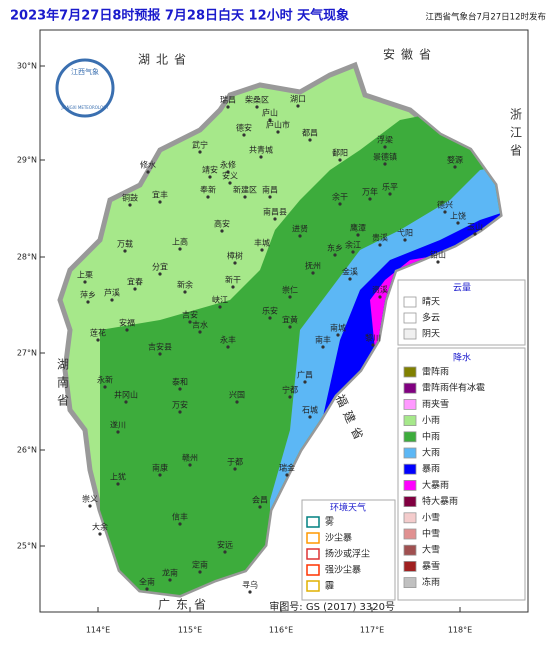 This screenshot has height=652, width=550. What do you see at coordinates (431, 302) in the screenshot?
I see `legend-label: 晴天` at bounding box center [431, 302].